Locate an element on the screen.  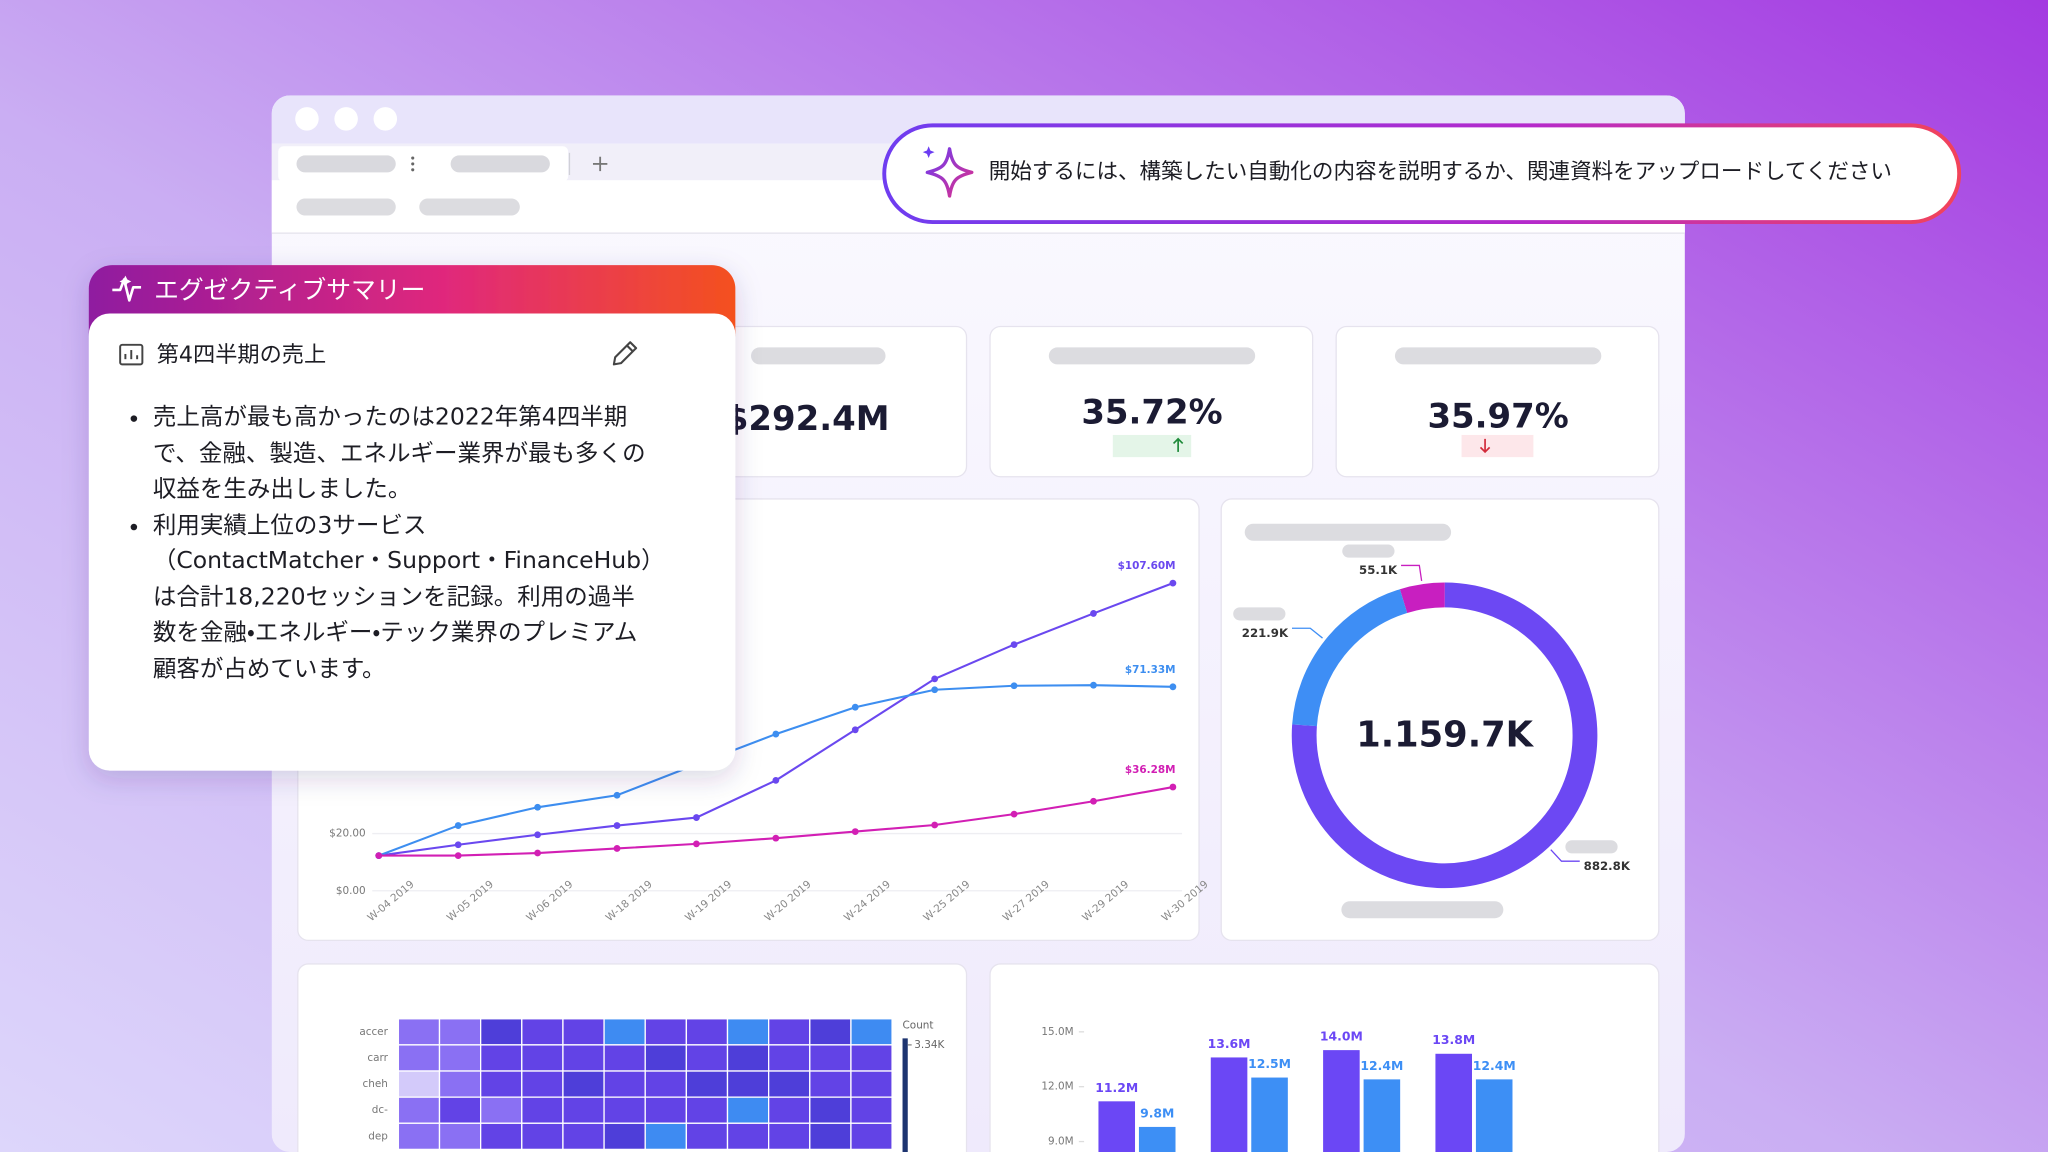
tab is located at coordinates (423, 164).